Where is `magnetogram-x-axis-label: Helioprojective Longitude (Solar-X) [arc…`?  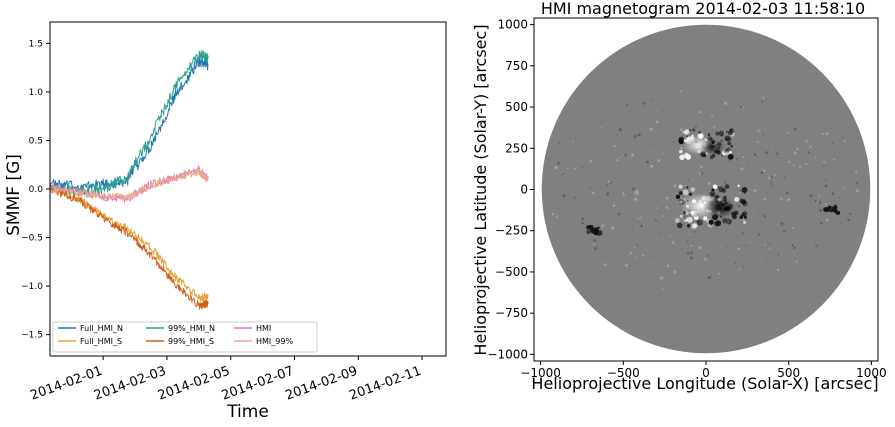
magnetogram-x-axis-label: Helioprojective Longitude (Solar-X) [arc… is located at coordinates (704, 383).